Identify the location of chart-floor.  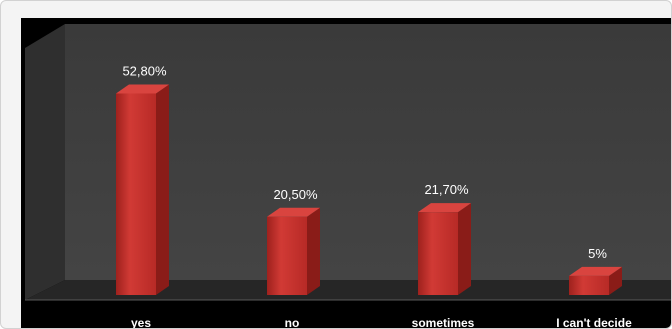
(348, 290).